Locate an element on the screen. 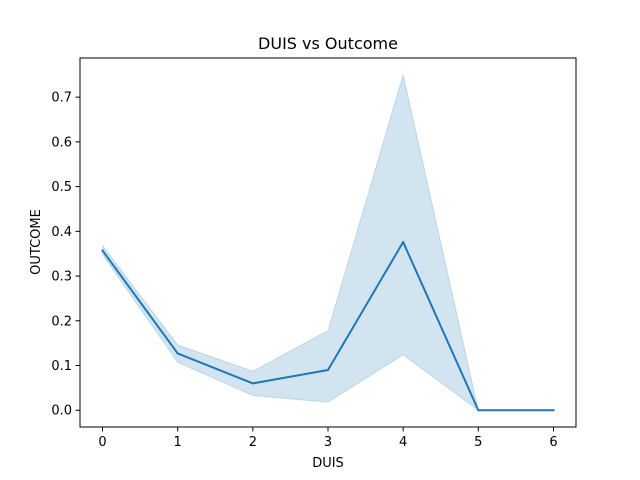  y-tick-label: 0.4 is located at coordinates (61, 232).